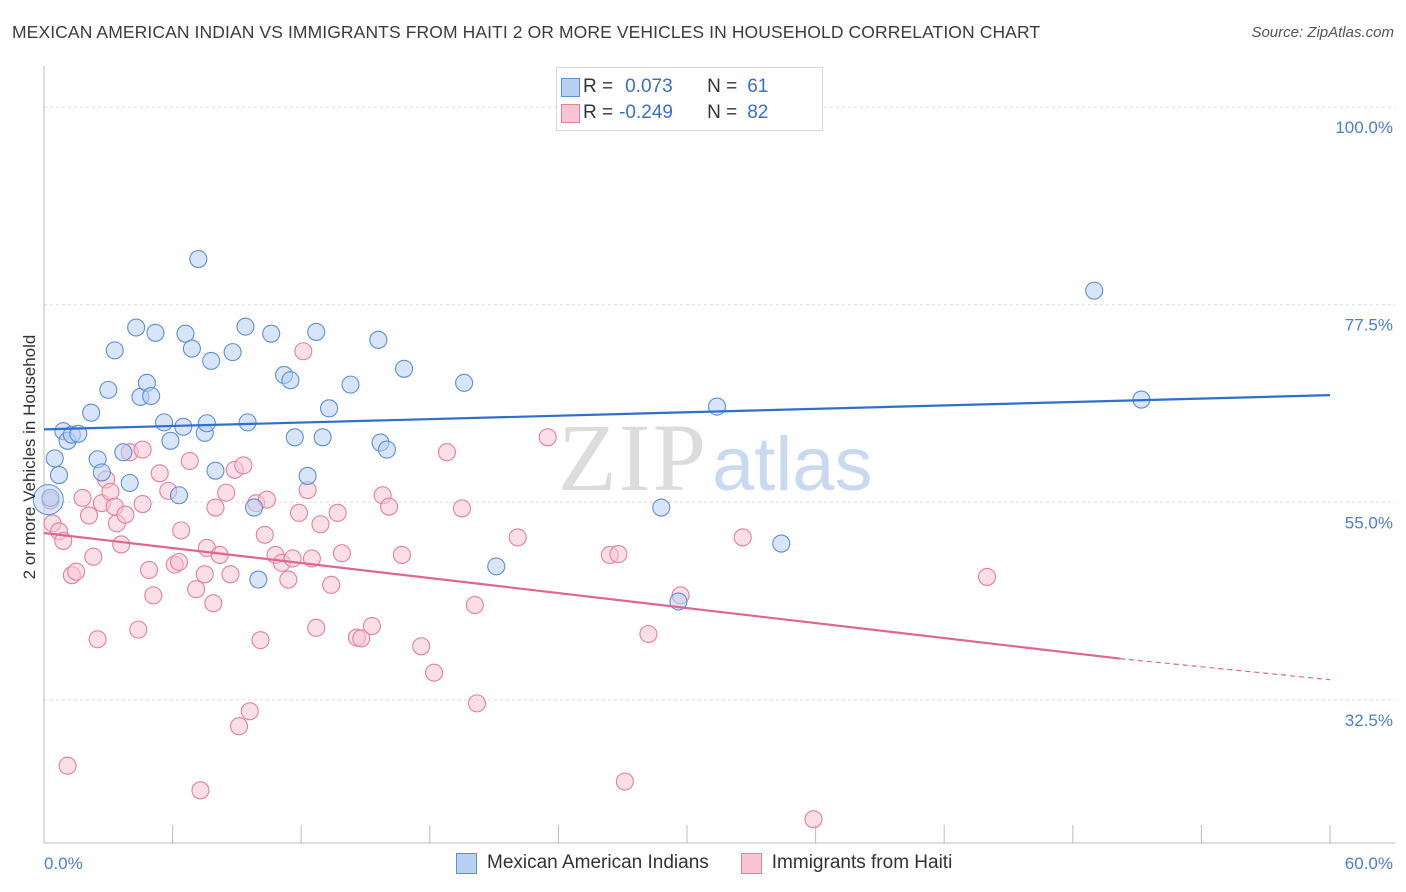 The height and width of the screenshot is (892, 1406). I want to click on legend-item-mexican-american-indians: Mexican American Indians, so click(582, 863).